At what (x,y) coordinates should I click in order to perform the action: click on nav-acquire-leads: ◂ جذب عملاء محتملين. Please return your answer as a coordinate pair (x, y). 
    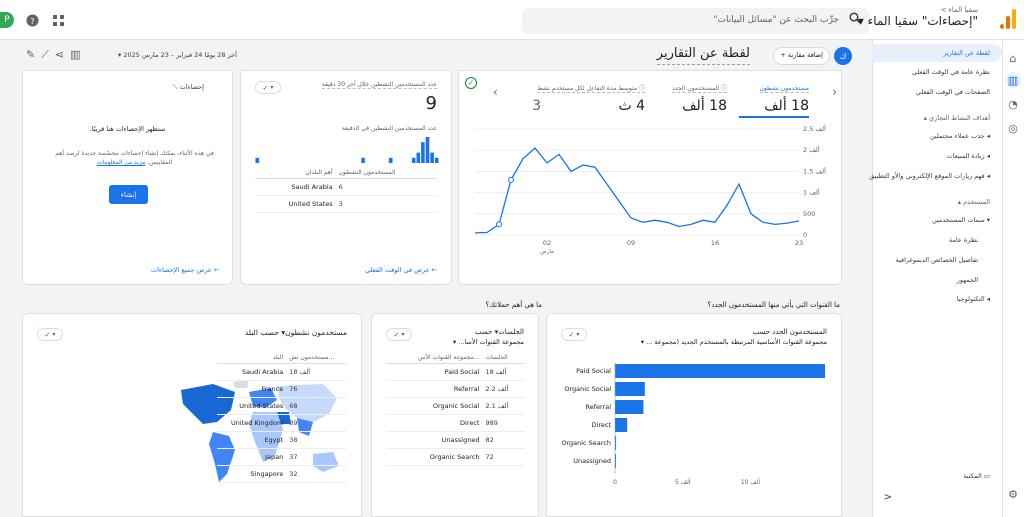
    Looking at the image, I should click on (959, 136).